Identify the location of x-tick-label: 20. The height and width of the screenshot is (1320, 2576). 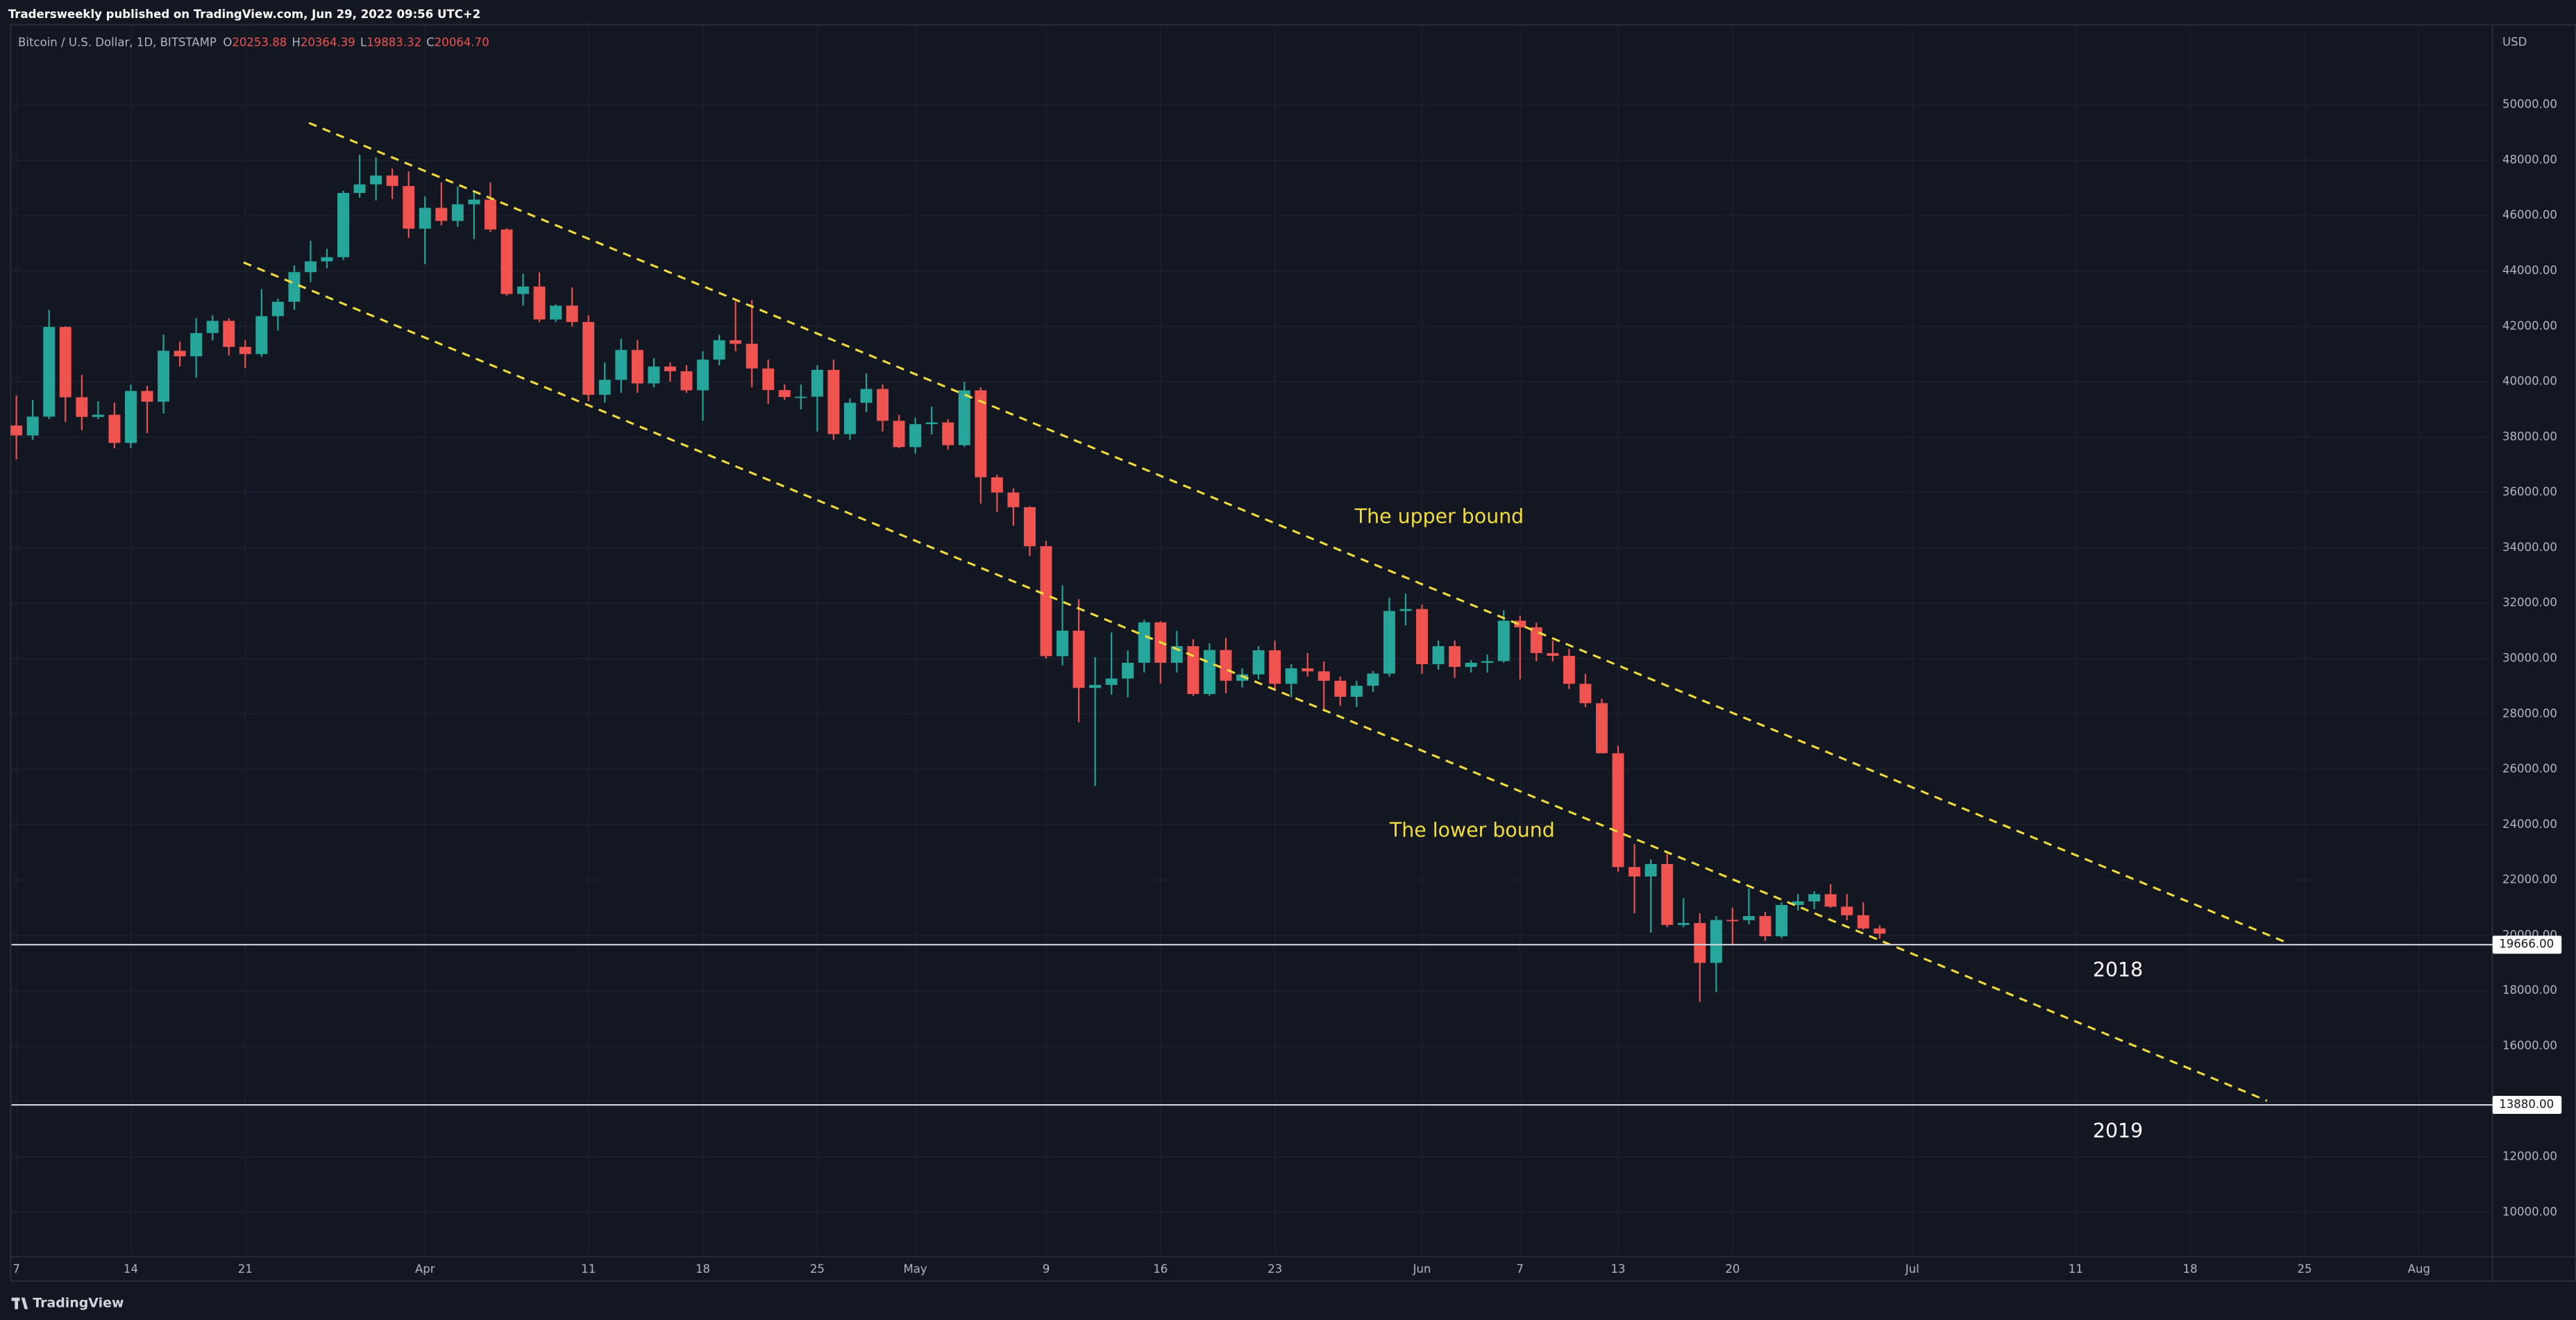
(1732, 1269).